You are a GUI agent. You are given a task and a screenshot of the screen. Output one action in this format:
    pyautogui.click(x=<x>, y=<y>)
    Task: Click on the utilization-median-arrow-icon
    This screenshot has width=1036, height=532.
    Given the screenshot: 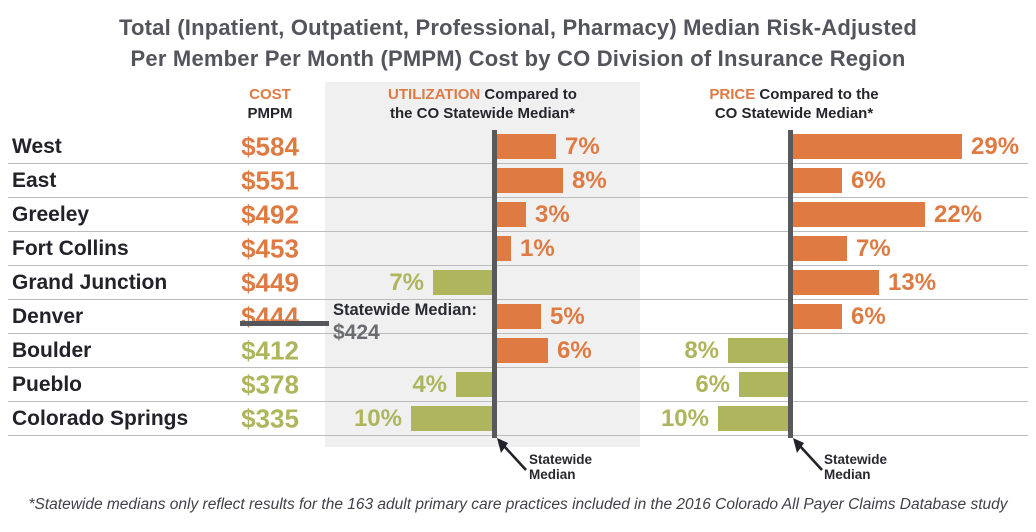 What is the action you would take?
    pyautogui.click(x=512, y=454)
    